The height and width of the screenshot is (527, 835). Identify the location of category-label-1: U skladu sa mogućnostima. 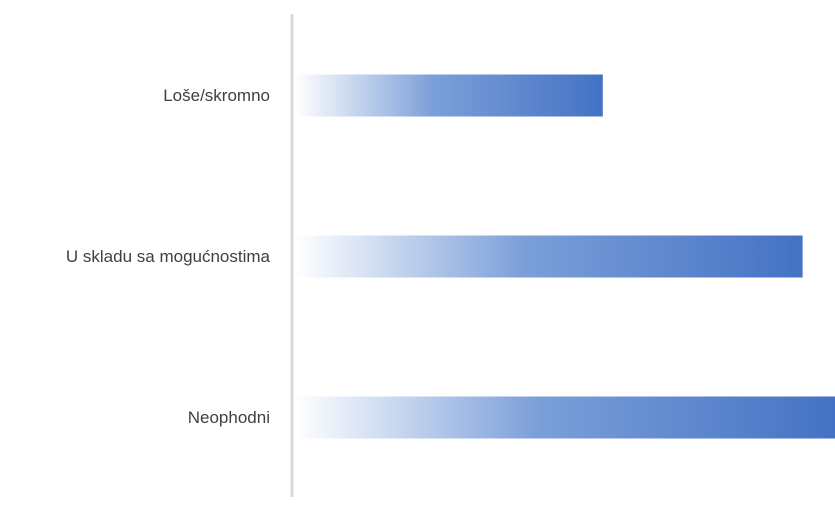
(168, 256).